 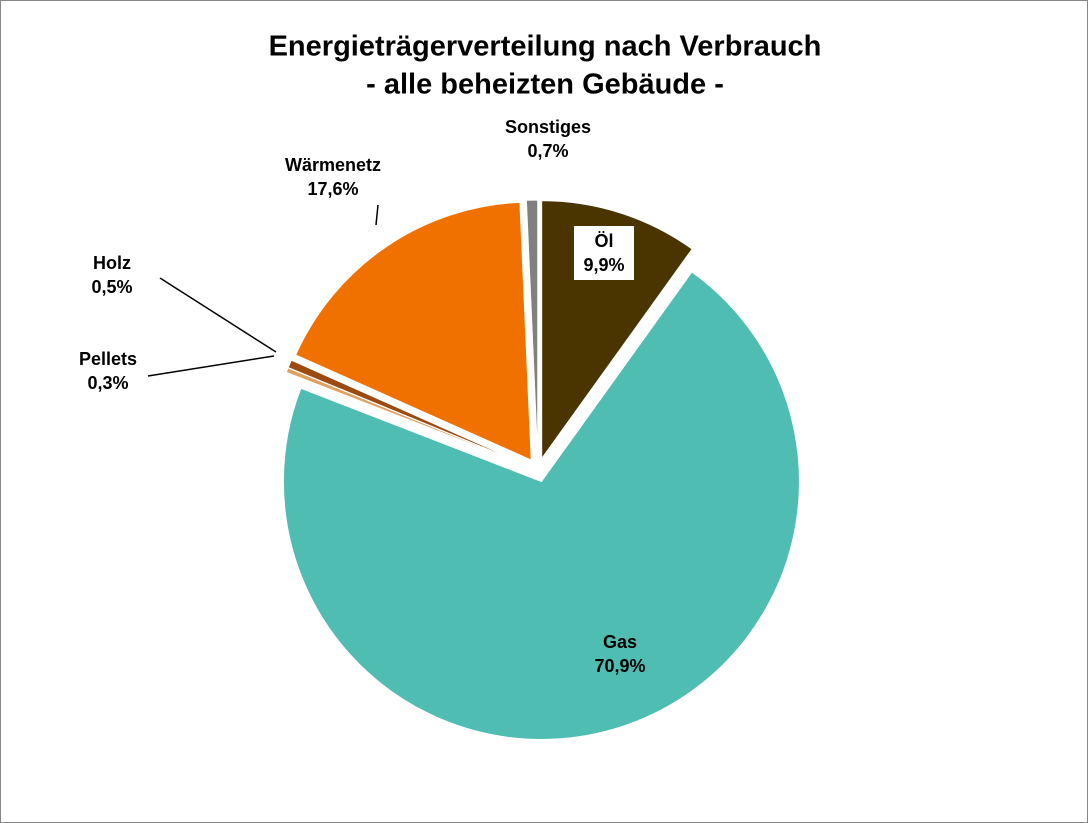 I want to click on data-label: 9,9%, so click(x=603, y=265).